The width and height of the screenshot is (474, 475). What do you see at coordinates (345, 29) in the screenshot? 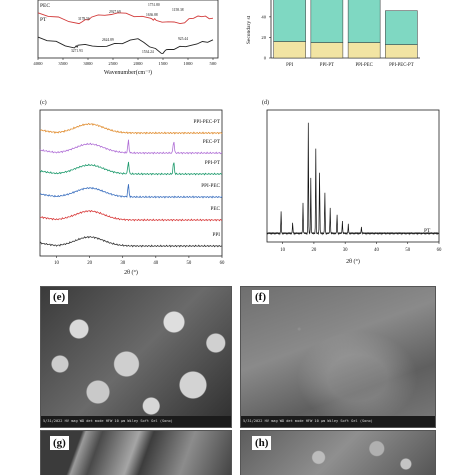
I see `bar-series` at bounding box center [345, 29].